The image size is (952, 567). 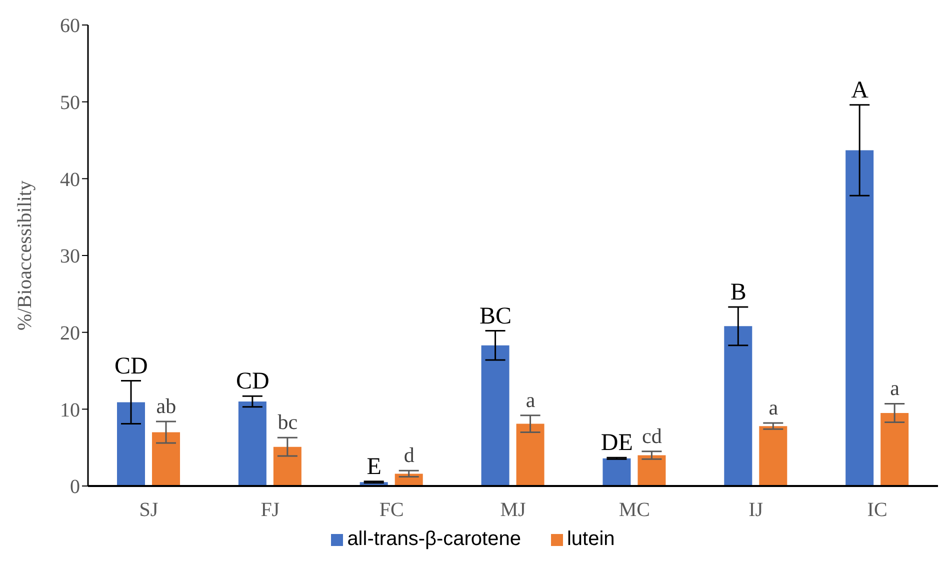 What do you see at coordinates (288, 422) in the screenshot?
I see `annotation: bc` at bounding box center [288, 422].